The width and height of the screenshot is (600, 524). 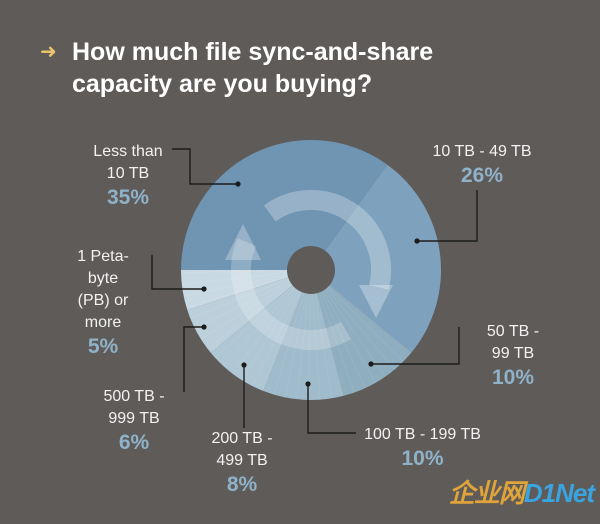 I want to click on label-less-than-10tb: Less than 10 TB 35%, so click(x=128, y=176).